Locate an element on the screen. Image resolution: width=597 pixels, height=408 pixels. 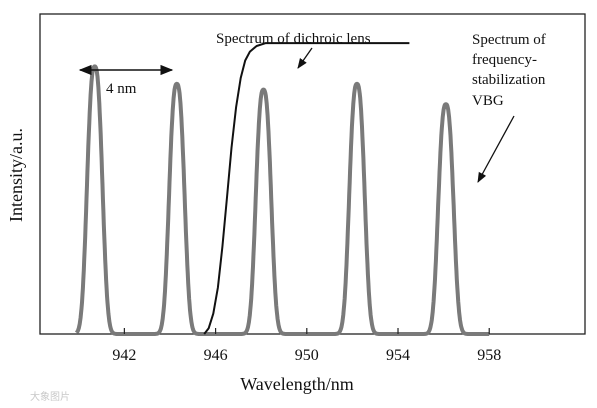
annotation-vbg-line-4: VBG is located at coordinates (488, 101).